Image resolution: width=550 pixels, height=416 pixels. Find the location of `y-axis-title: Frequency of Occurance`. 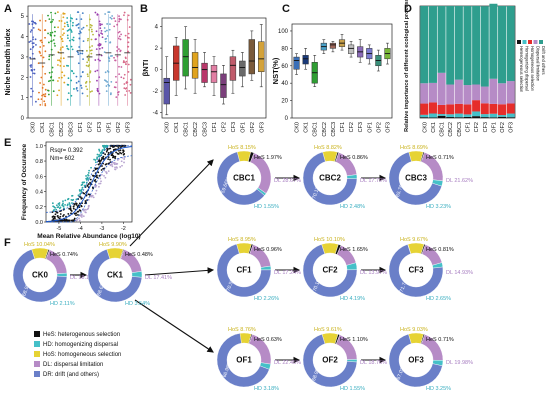

y-axis-title: Frequency of Occurance is located at coordinates (24, 182).